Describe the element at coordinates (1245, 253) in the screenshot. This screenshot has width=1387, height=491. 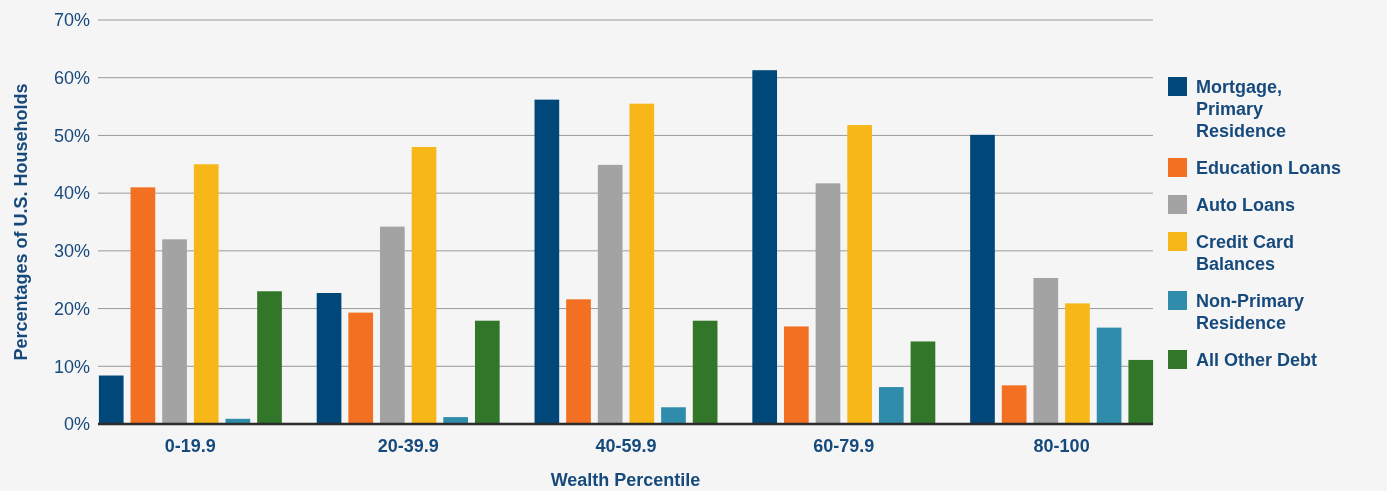
I see `legend-label: Credit Card Balances` at that location.